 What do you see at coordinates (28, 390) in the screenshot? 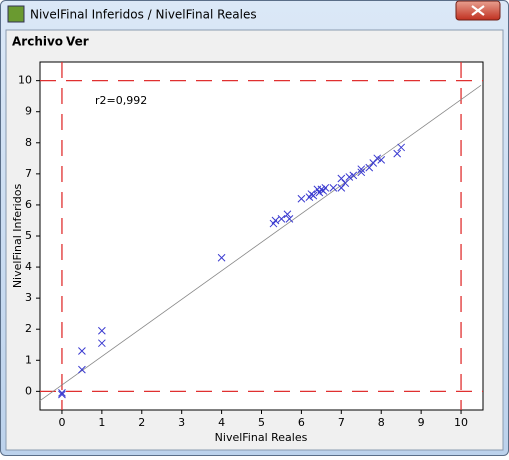
I see `y-tick-label: 0` at bounding box center [28, 390].